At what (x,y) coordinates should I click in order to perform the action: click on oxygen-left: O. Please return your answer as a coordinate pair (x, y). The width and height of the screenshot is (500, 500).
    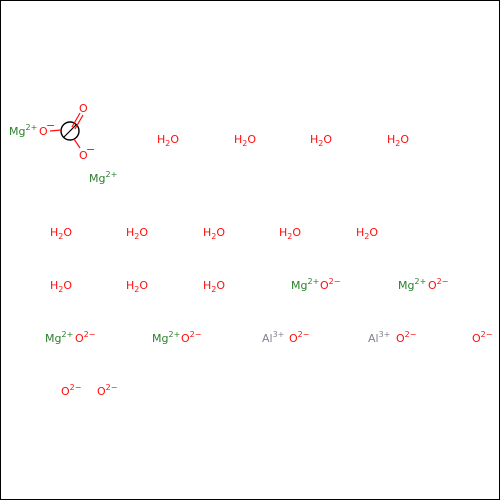
    Looking at the image, I should click on (43, 131).